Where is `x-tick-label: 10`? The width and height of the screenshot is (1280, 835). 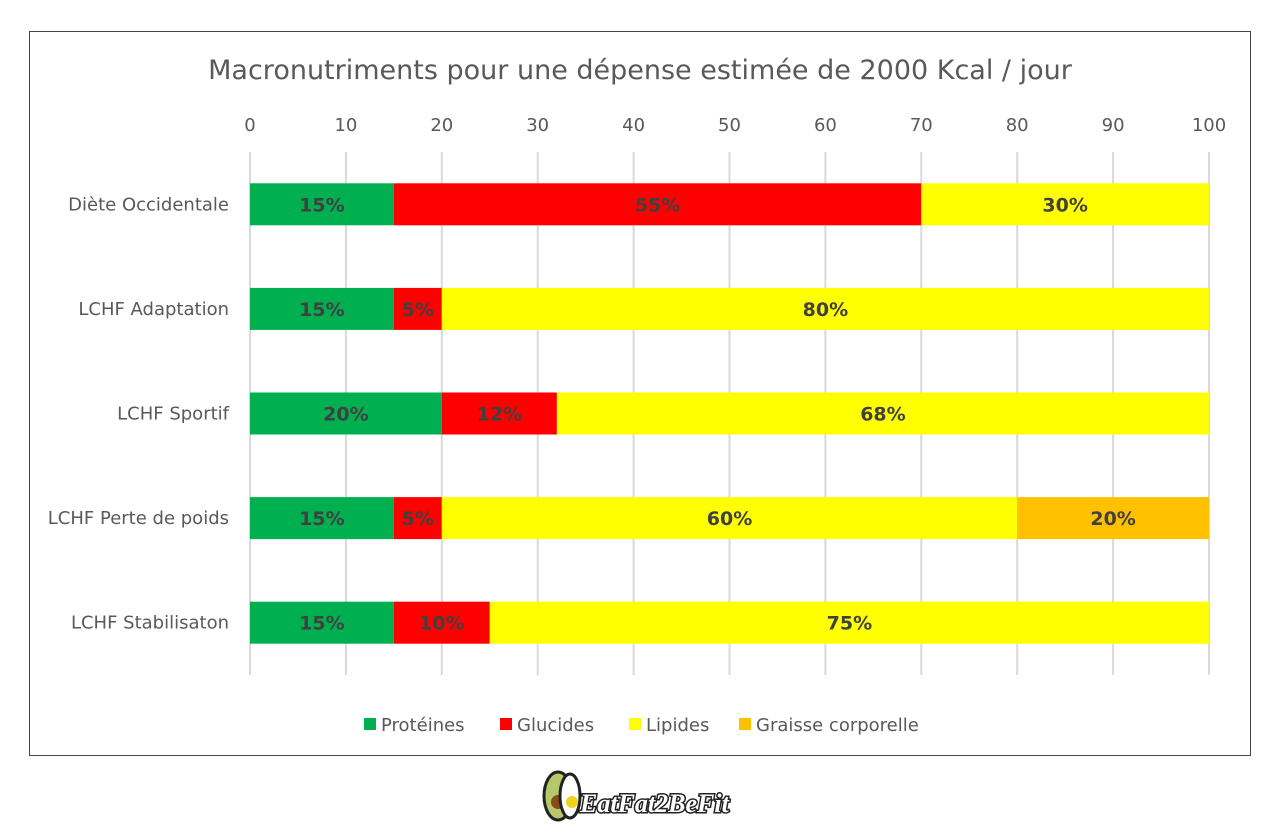
x-tick-label: 10 is located at coordinates (345, 125).